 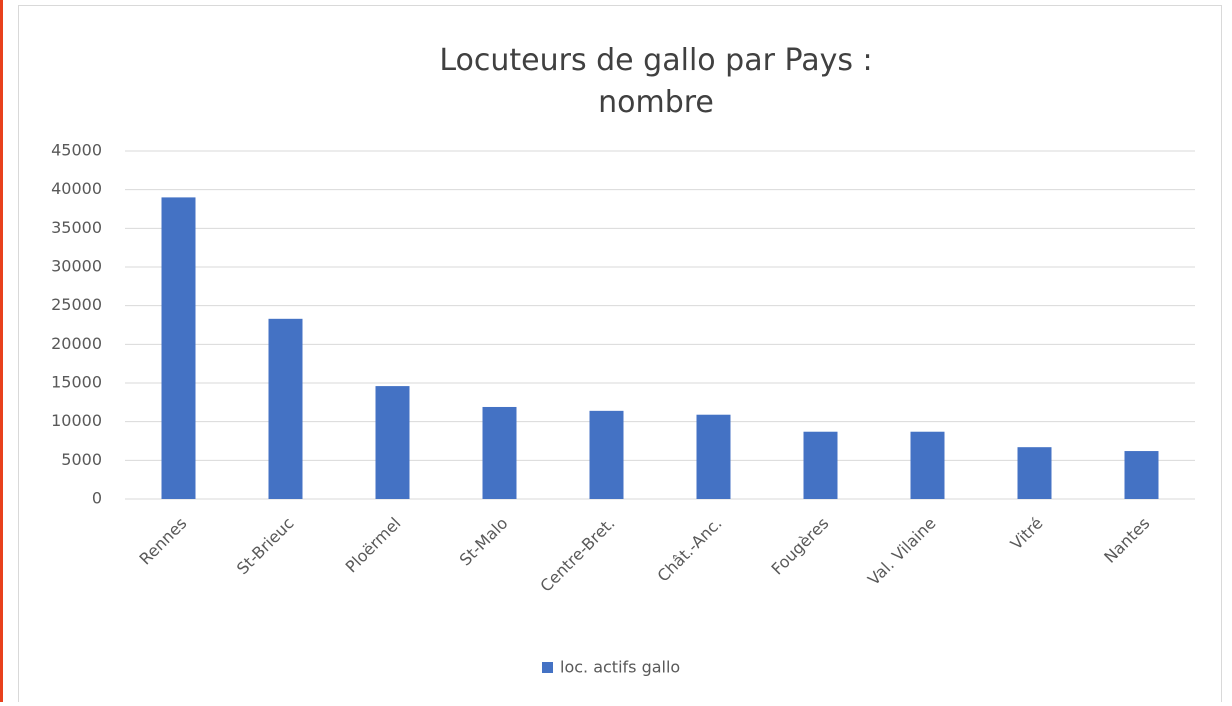 I want to click on edge-bar, so click(x=1, y=351).